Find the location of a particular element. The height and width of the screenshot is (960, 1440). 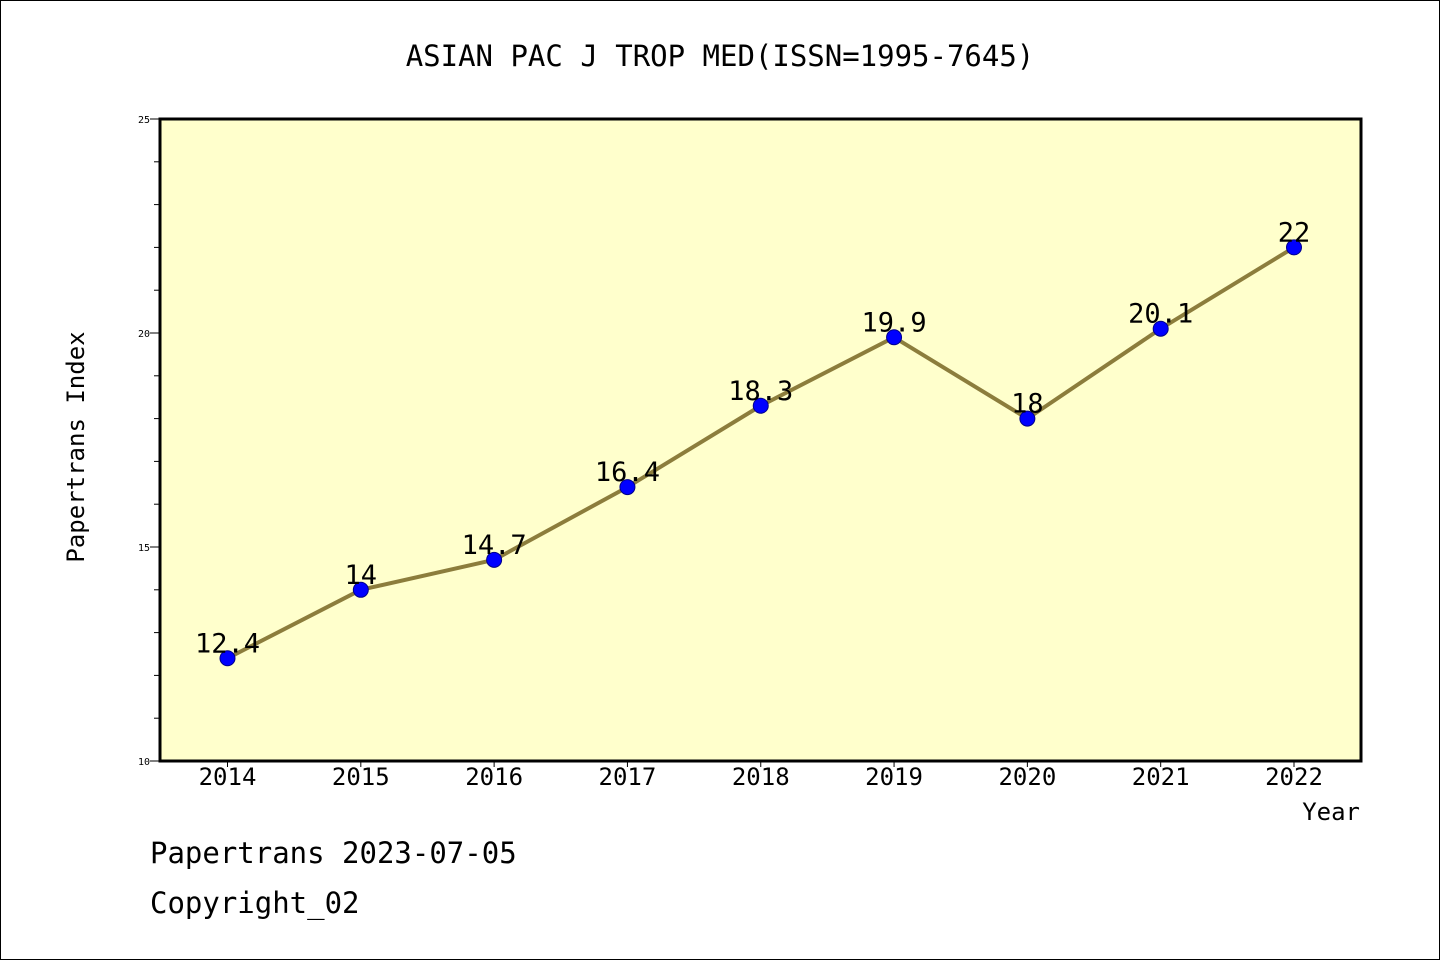

y-tick-label: 10 is located at coordinates (144, 762).